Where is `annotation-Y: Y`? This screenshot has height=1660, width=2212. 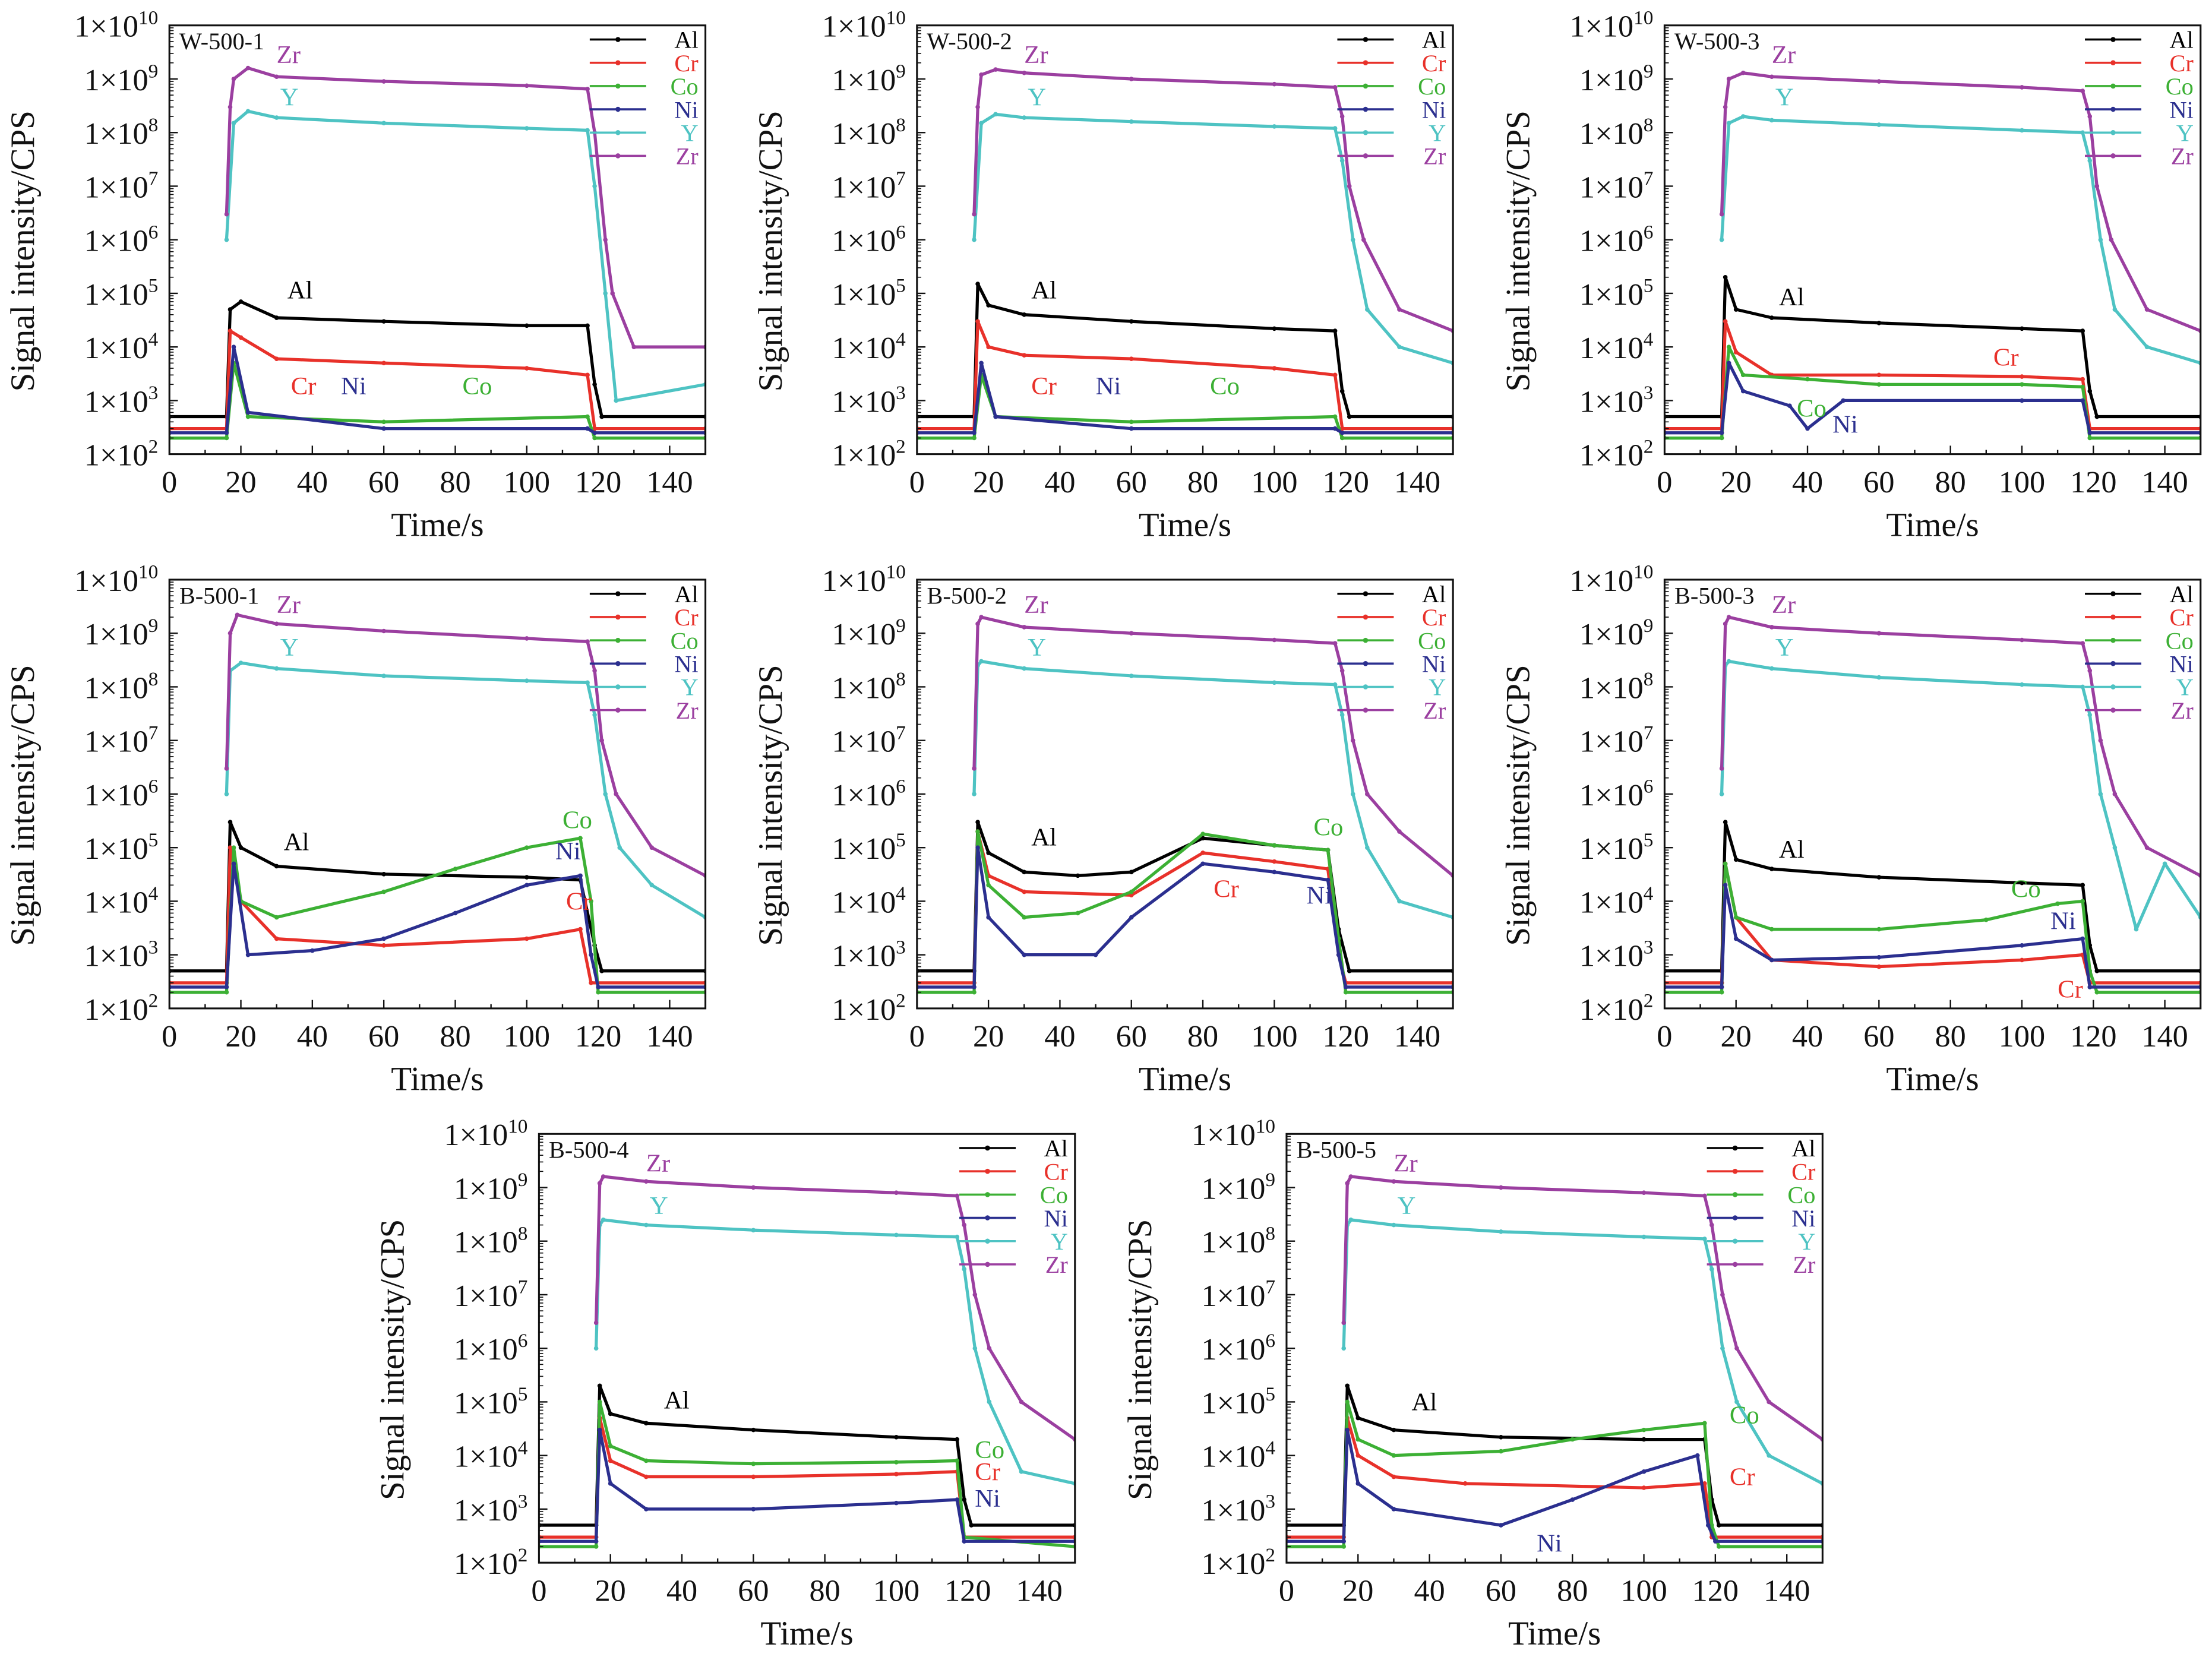
annotation-Y: Y is located at coordinates (1406, 1206).